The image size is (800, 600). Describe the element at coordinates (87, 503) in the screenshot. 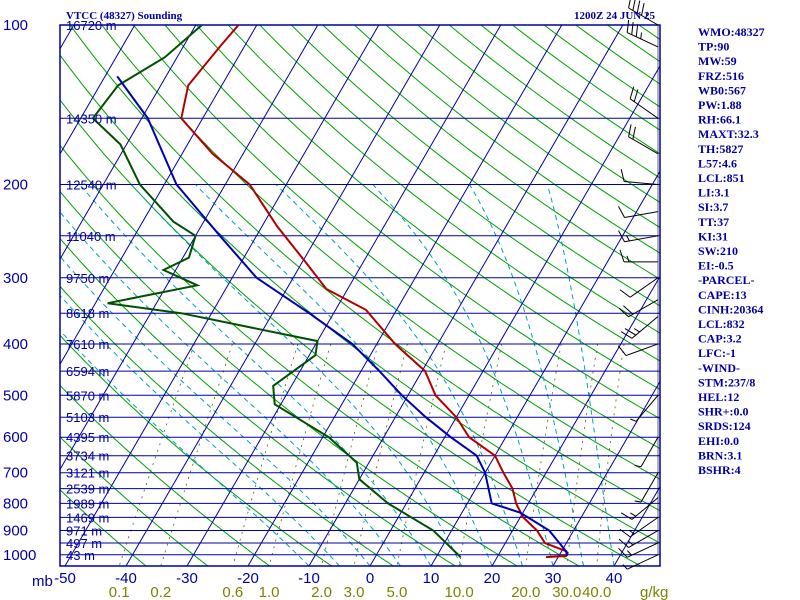

I see `height-tick-label: 1989 m` at that location.